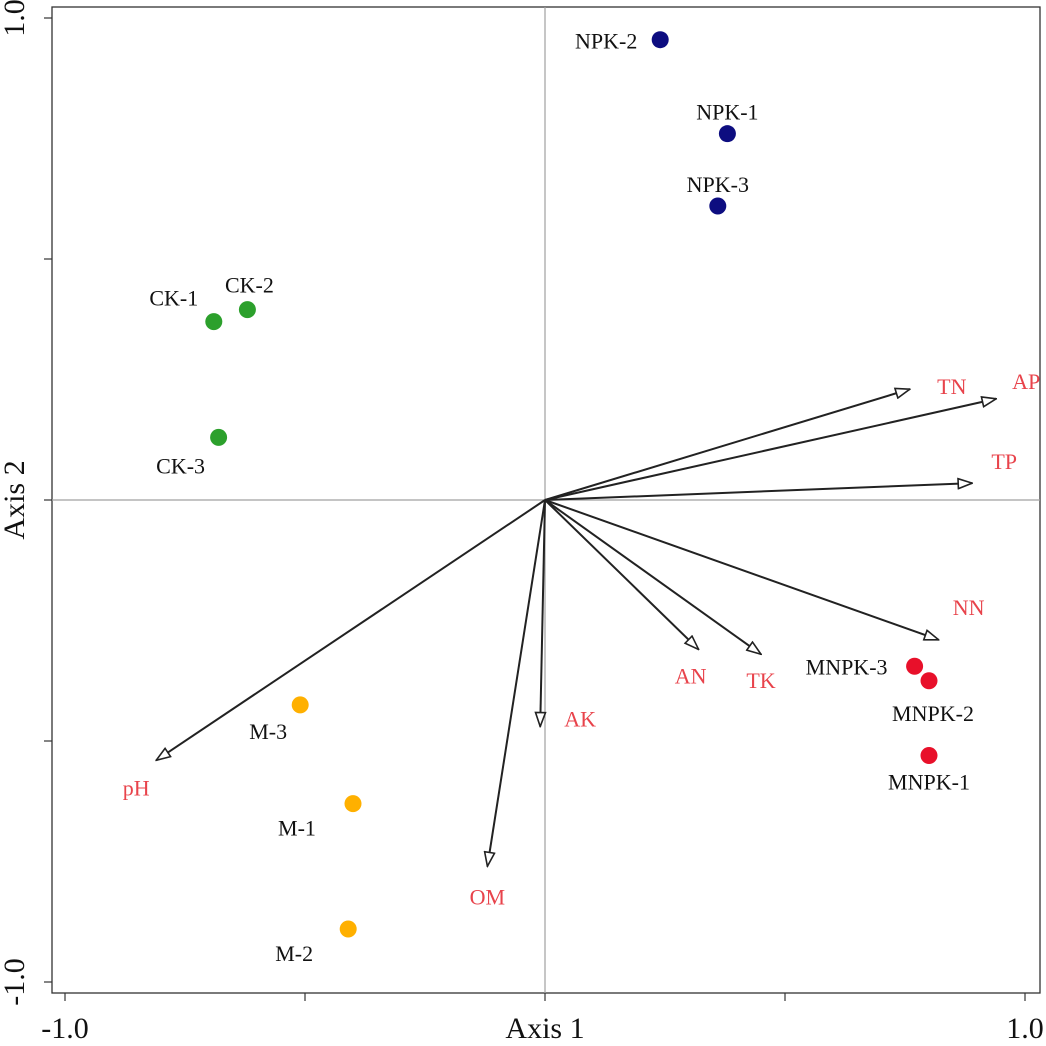 The height and width of the screenshot is (1046, 1046). I want to click on vector-arrow-om, so click(516, 682).